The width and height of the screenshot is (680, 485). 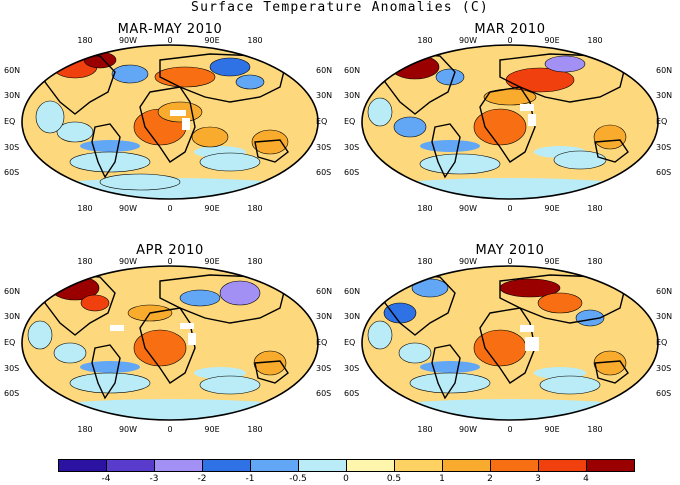 I want to click on latitude-label-left: 30S, so click(x=12, y=148).